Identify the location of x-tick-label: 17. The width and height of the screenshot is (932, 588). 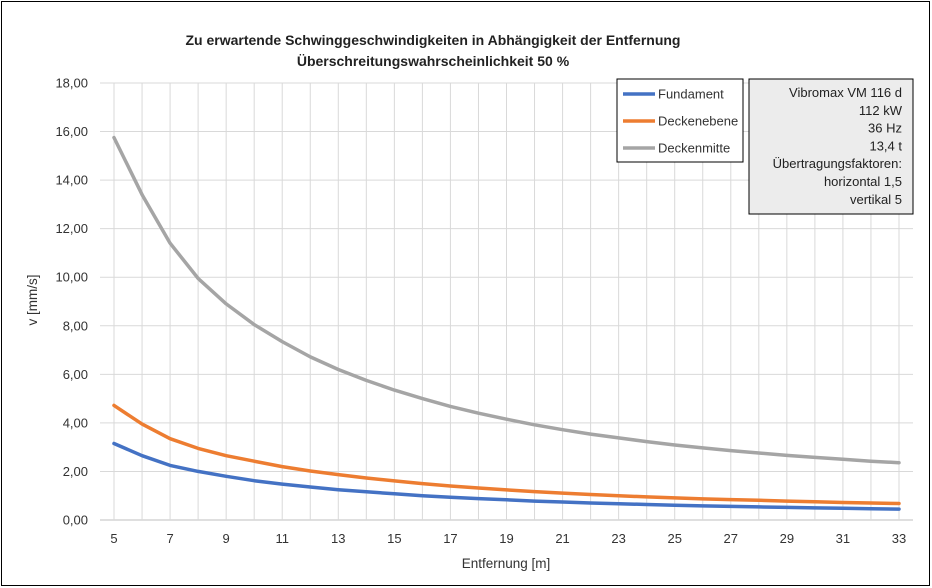
(450, 538).